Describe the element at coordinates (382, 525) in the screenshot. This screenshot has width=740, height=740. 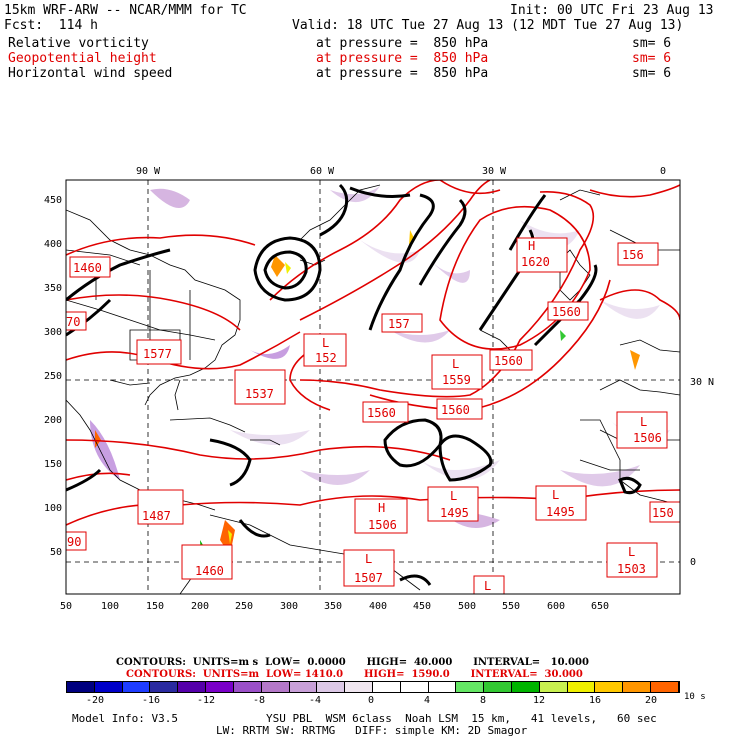
I see `svg-text: 1506` at that location.